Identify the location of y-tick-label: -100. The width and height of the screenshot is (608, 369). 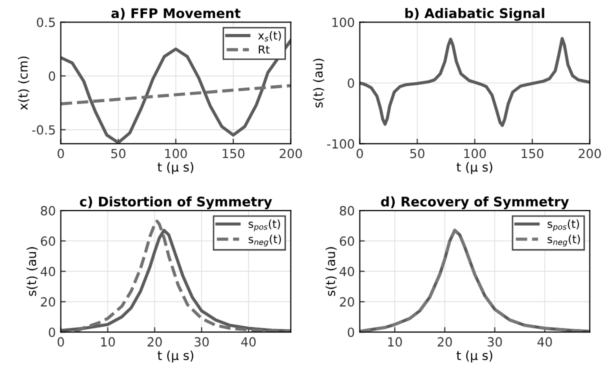
(340, 144).